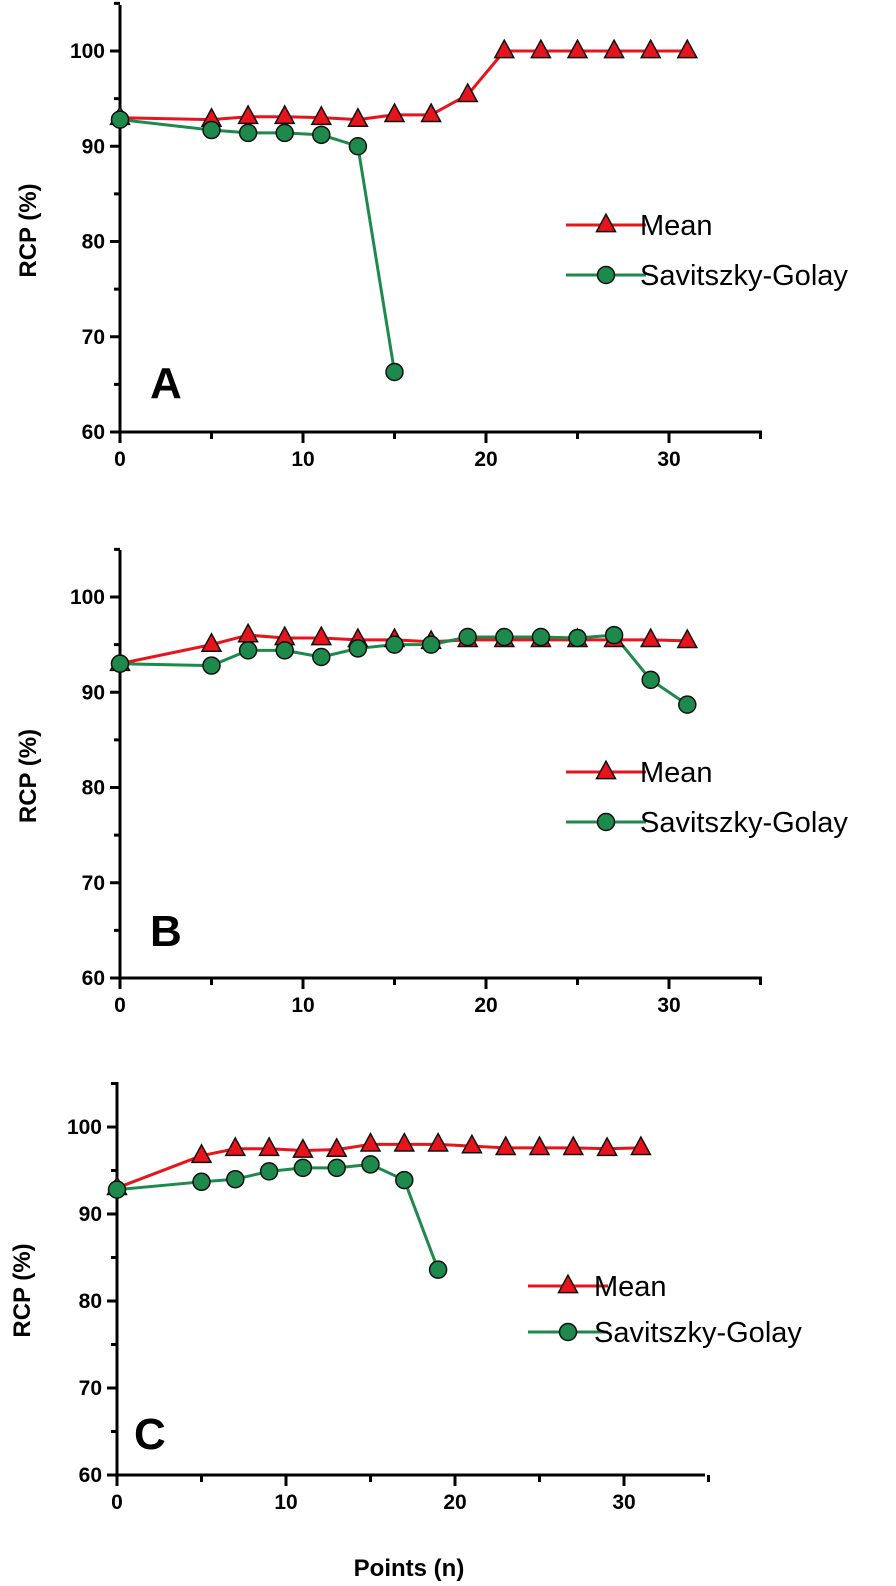 This screenshot has height=1586, width=896. What do you see at coordinates (707, 251) in the screenshot?
I see `legend: Mean Savitszky-Golay` at bounding box center [707, 251].